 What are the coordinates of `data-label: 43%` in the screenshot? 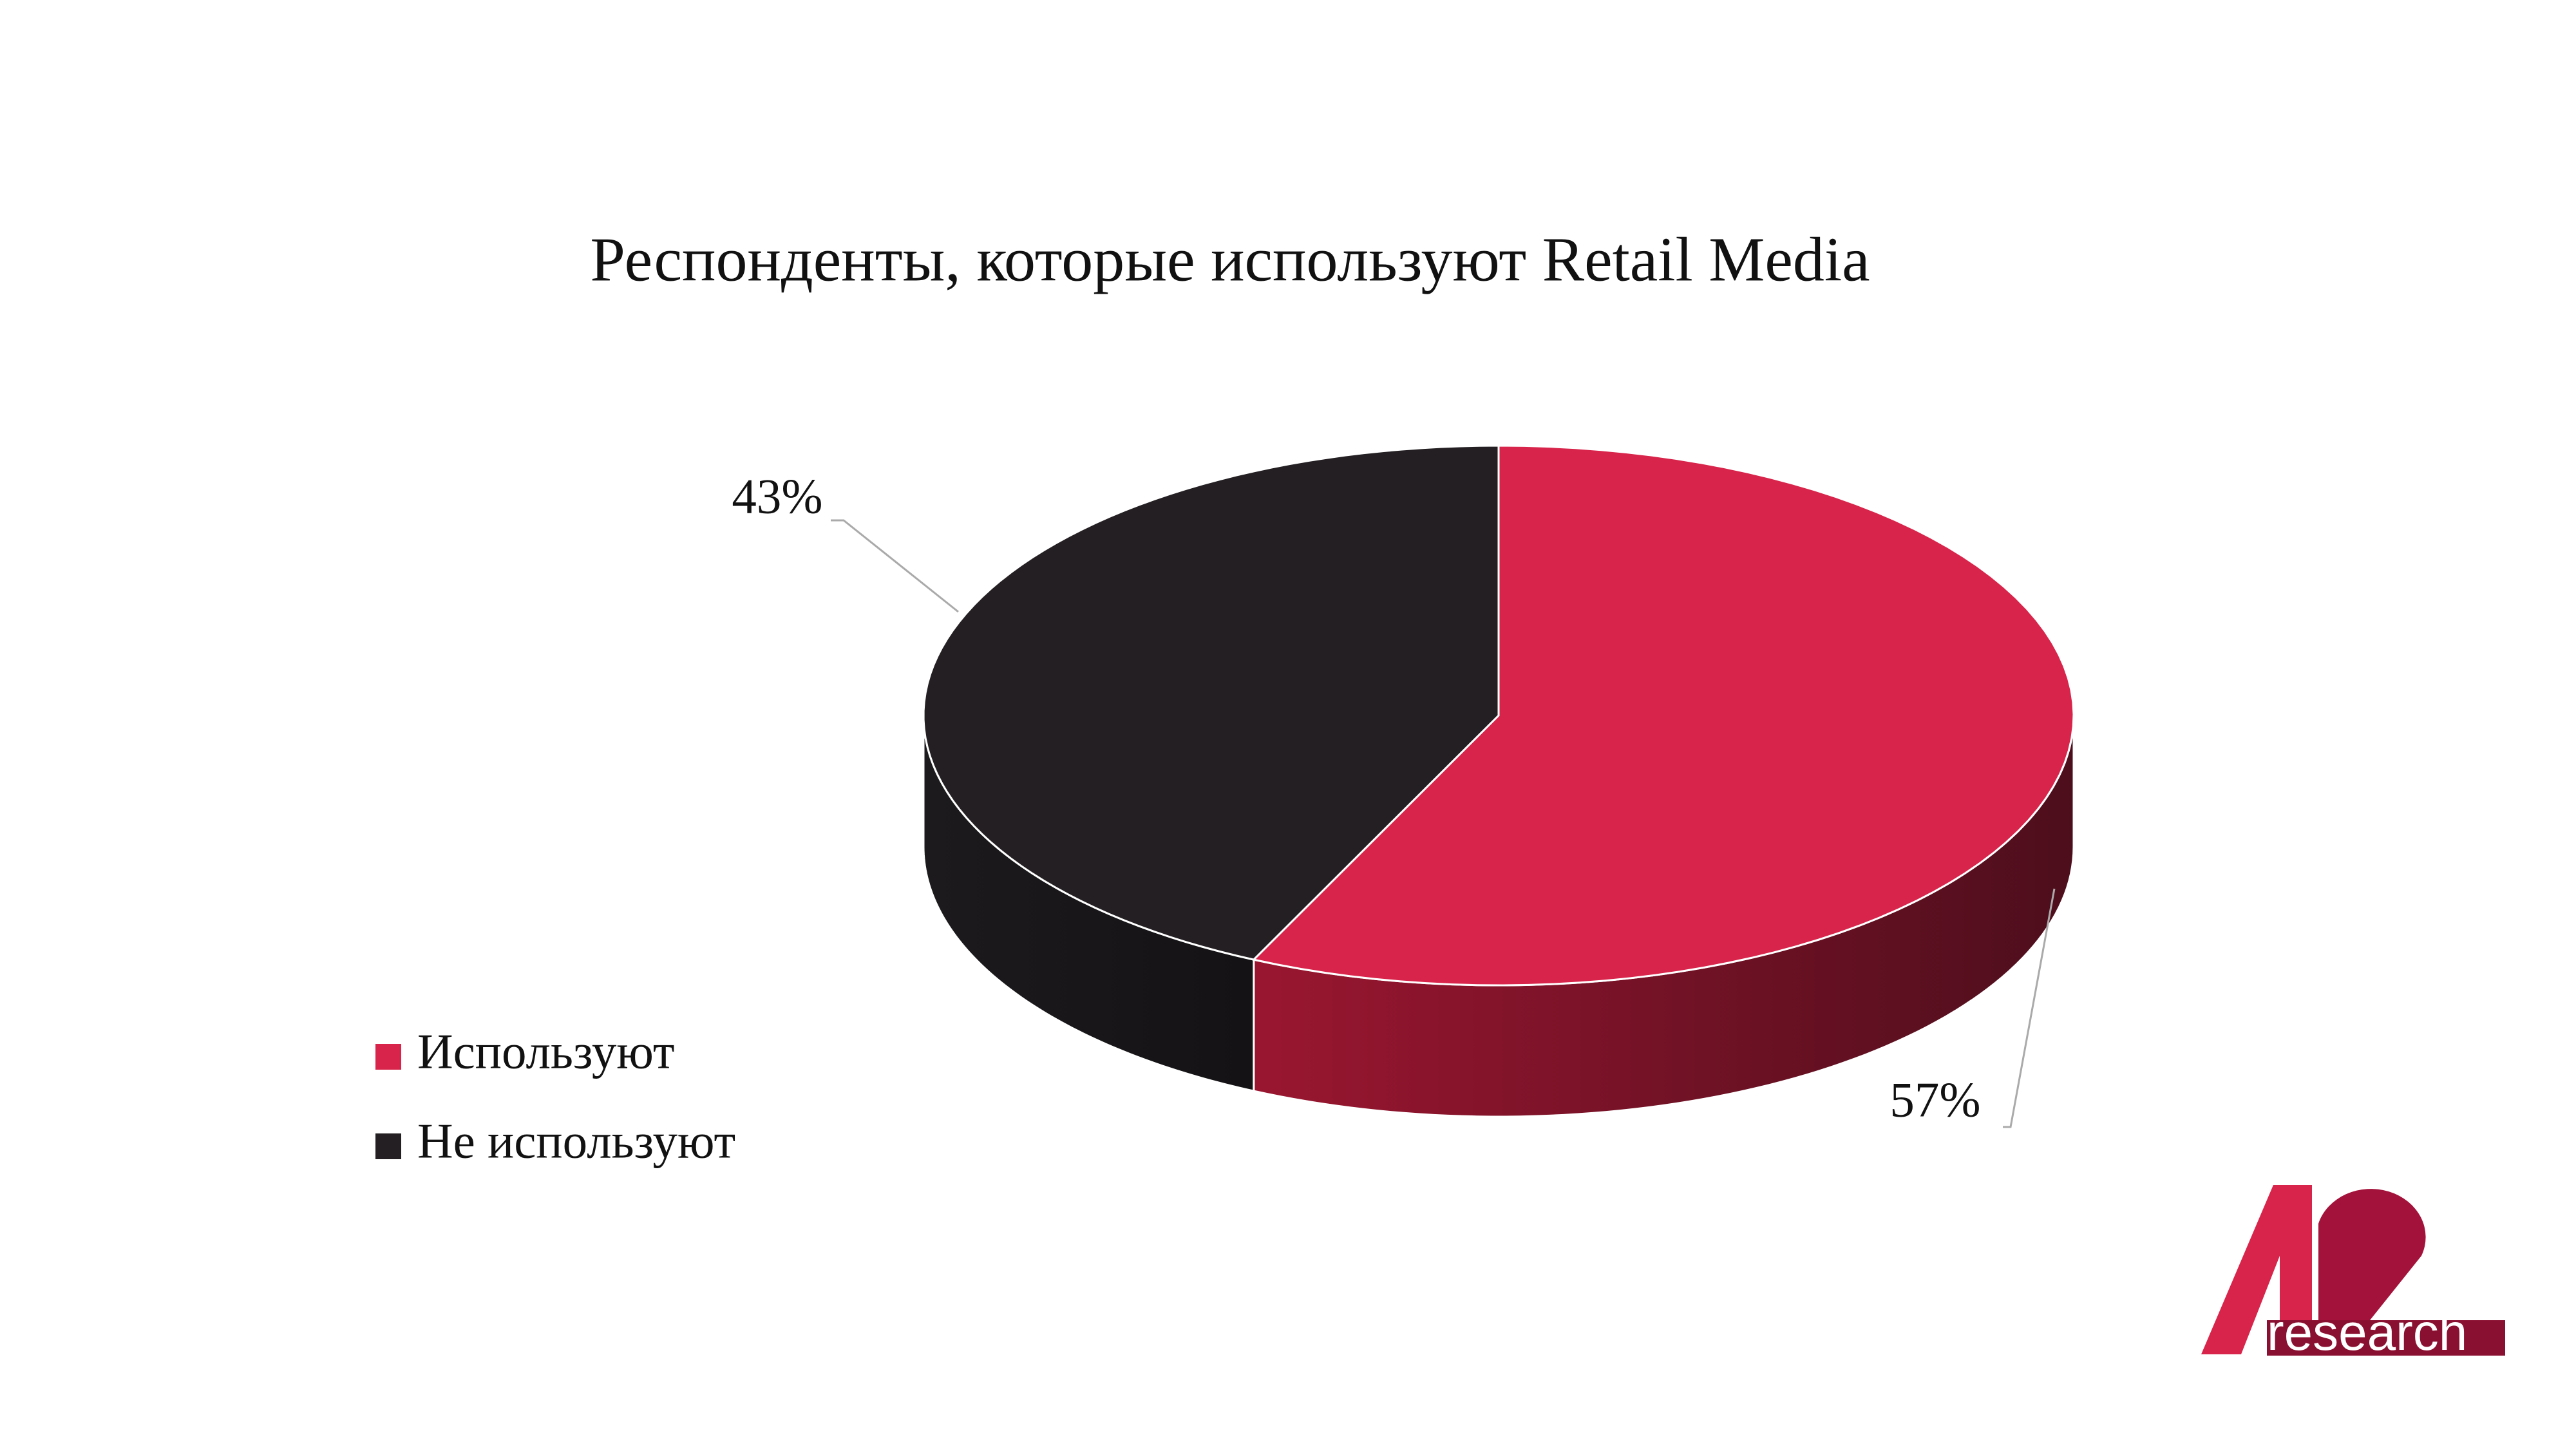 It's located at (777, 496).